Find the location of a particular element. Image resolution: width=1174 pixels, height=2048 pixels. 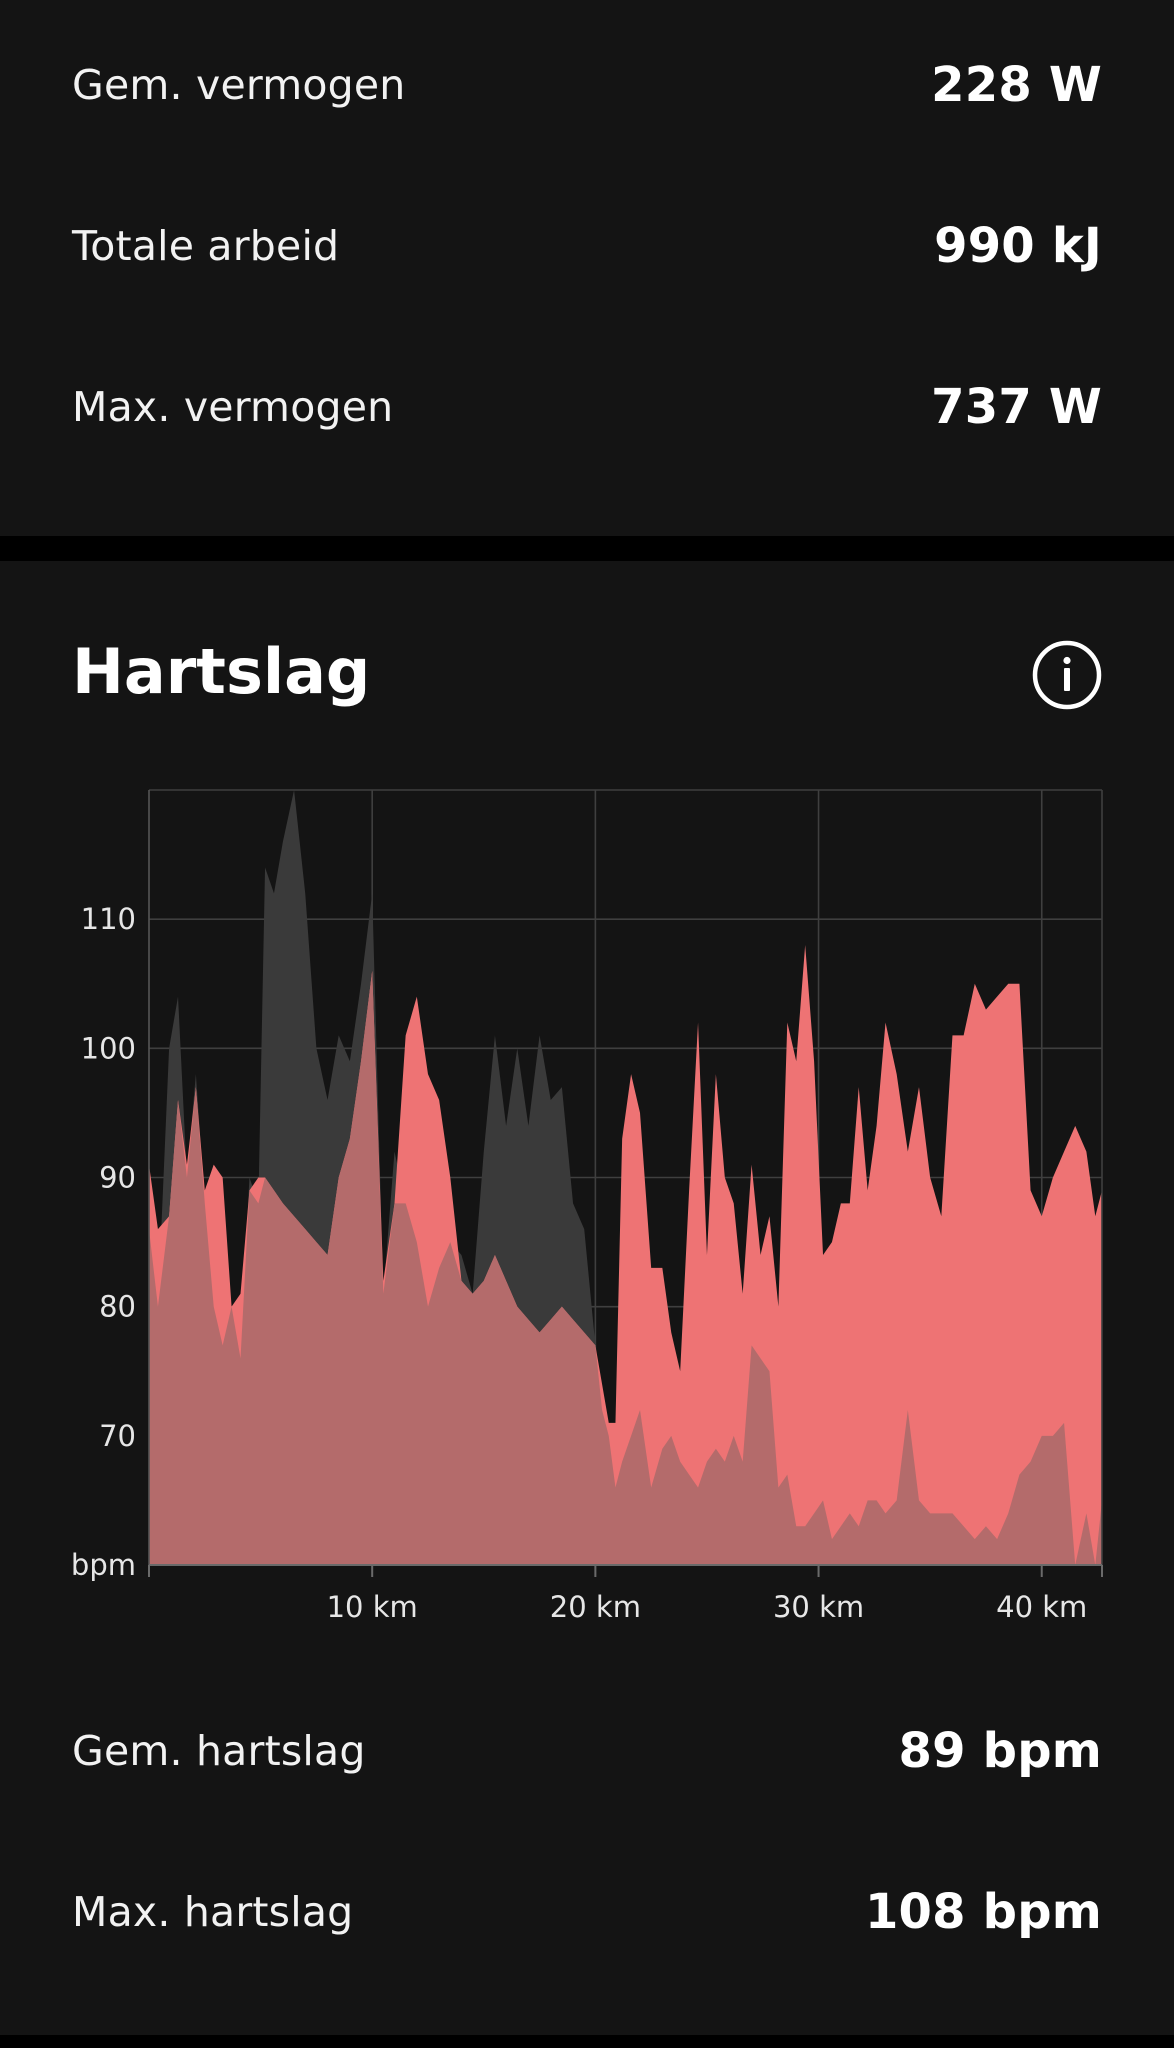

max-hr-label: Max. hartslag is located at coordinates (213, 1912).